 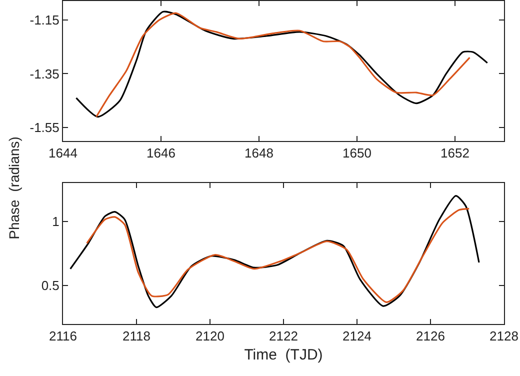 I want to click on x-tick-label: 1652, so click(x=455, y=153).